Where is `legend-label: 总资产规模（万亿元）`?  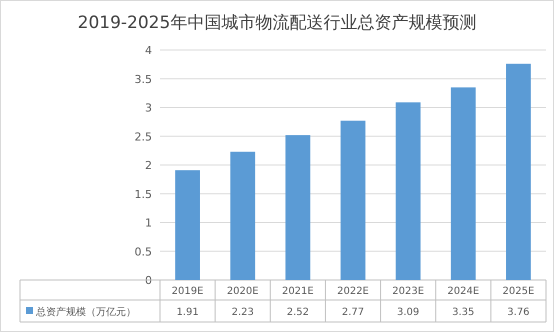 legend-label: 总资产规模（万亿元） is located at coordinates (85, 312).